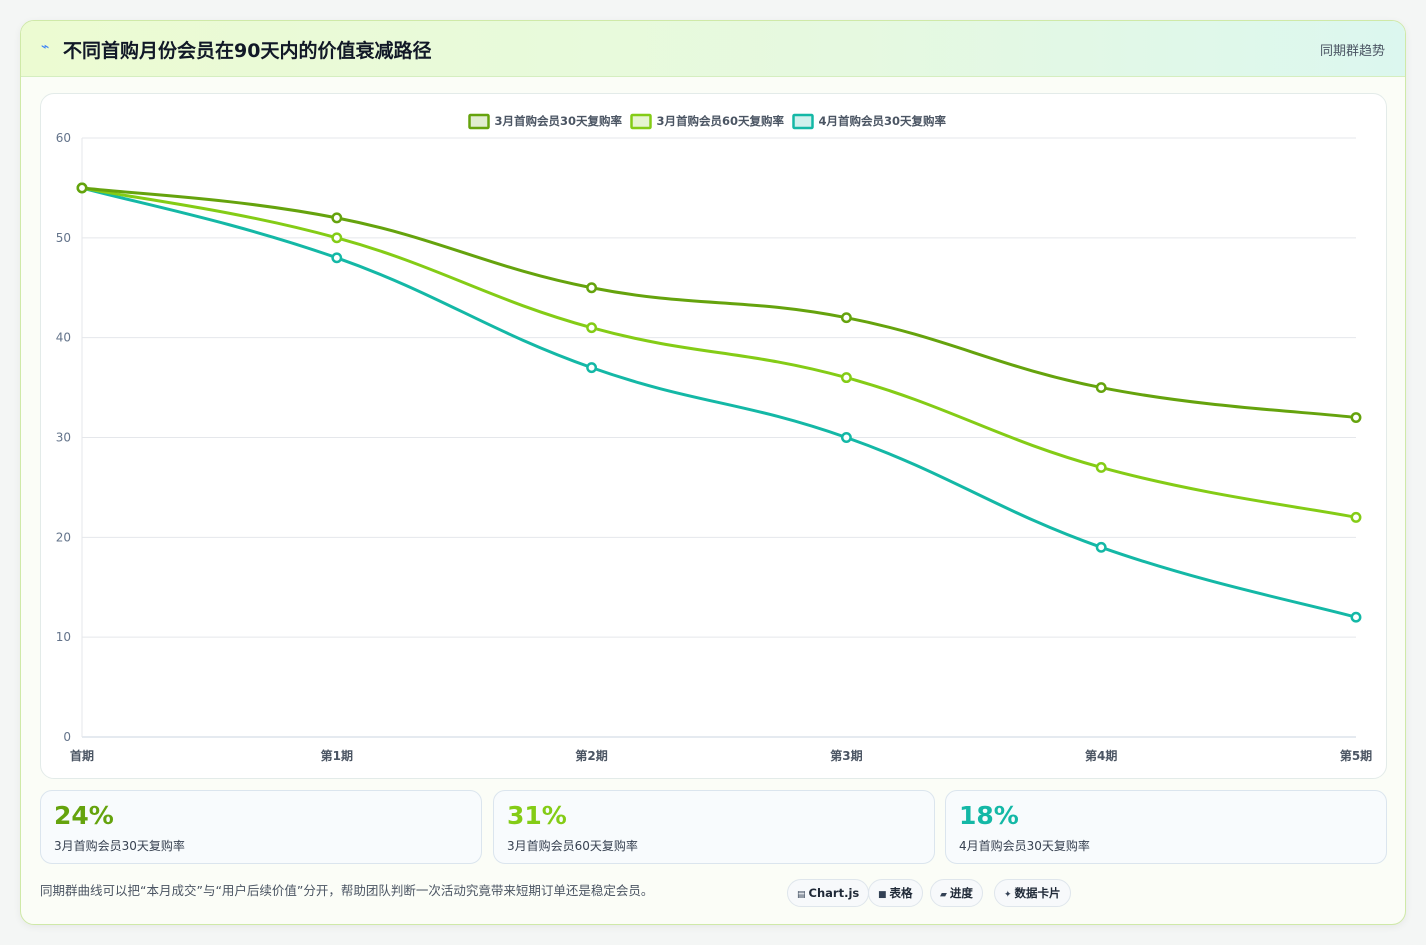  I want to click on y-tick-label: 20, so click(63, 537).